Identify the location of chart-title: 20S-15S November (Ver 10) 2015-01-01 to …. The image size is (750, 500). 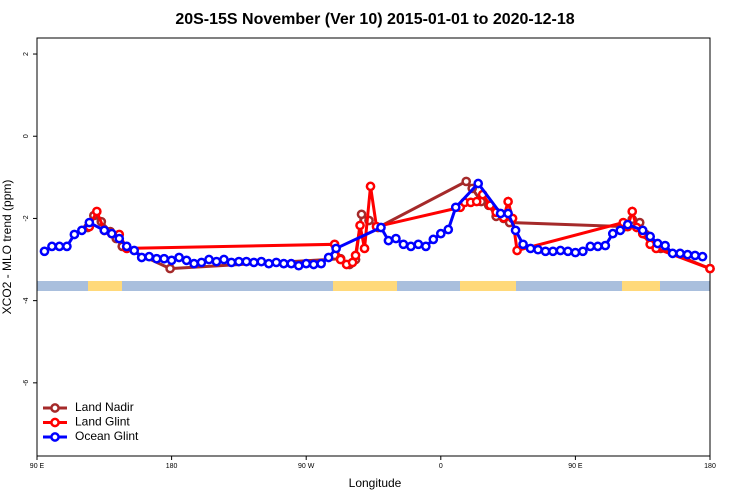
(374, 19).